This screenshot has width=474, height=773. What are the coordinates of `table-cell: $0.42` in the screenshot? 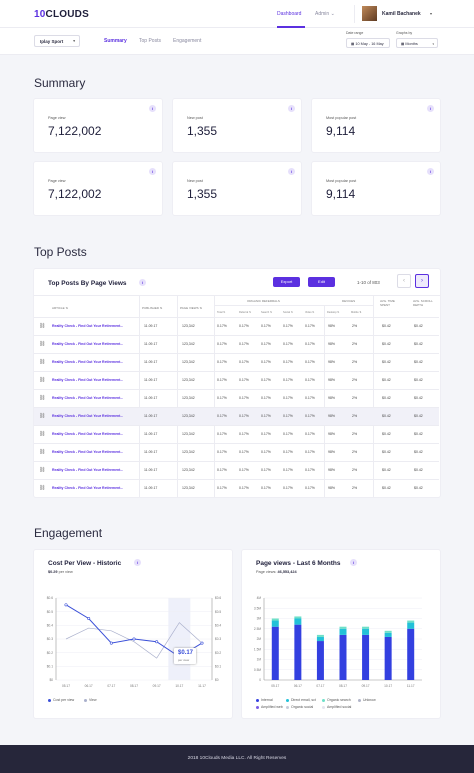 It's located at (418, 416).